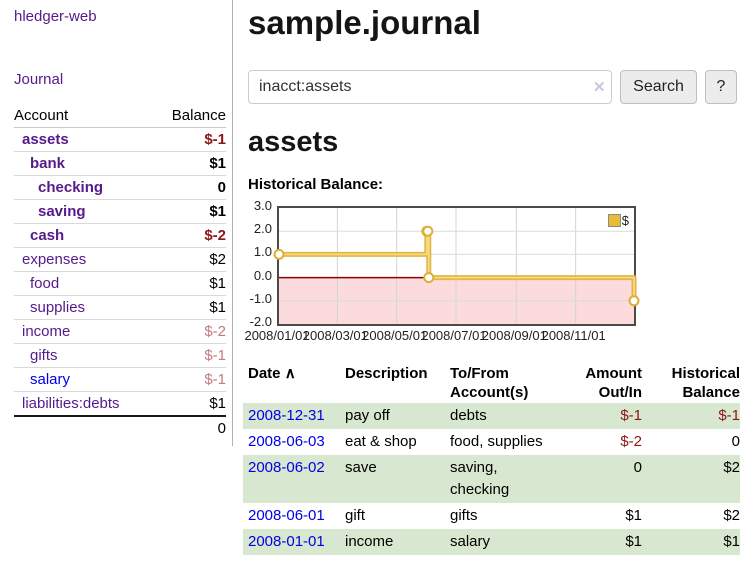  What do you see at coordinates (609, 416) in the screenshot?
I see `transaction-amount: $-1` at bounding box center [609, 416].